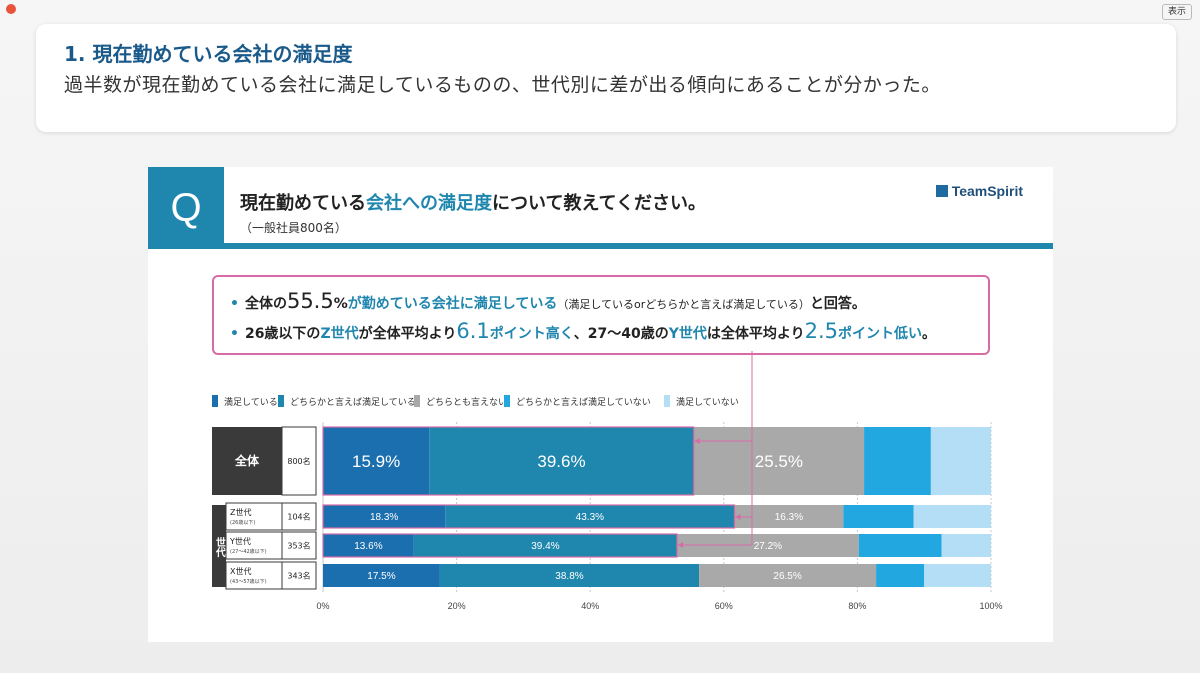 This screenshot has height=673, width=1200. What do you see at coordinates (789, 517) in the screenshot?
I see `bar-value-label: 16.3%` at bounding box center [789, 517].